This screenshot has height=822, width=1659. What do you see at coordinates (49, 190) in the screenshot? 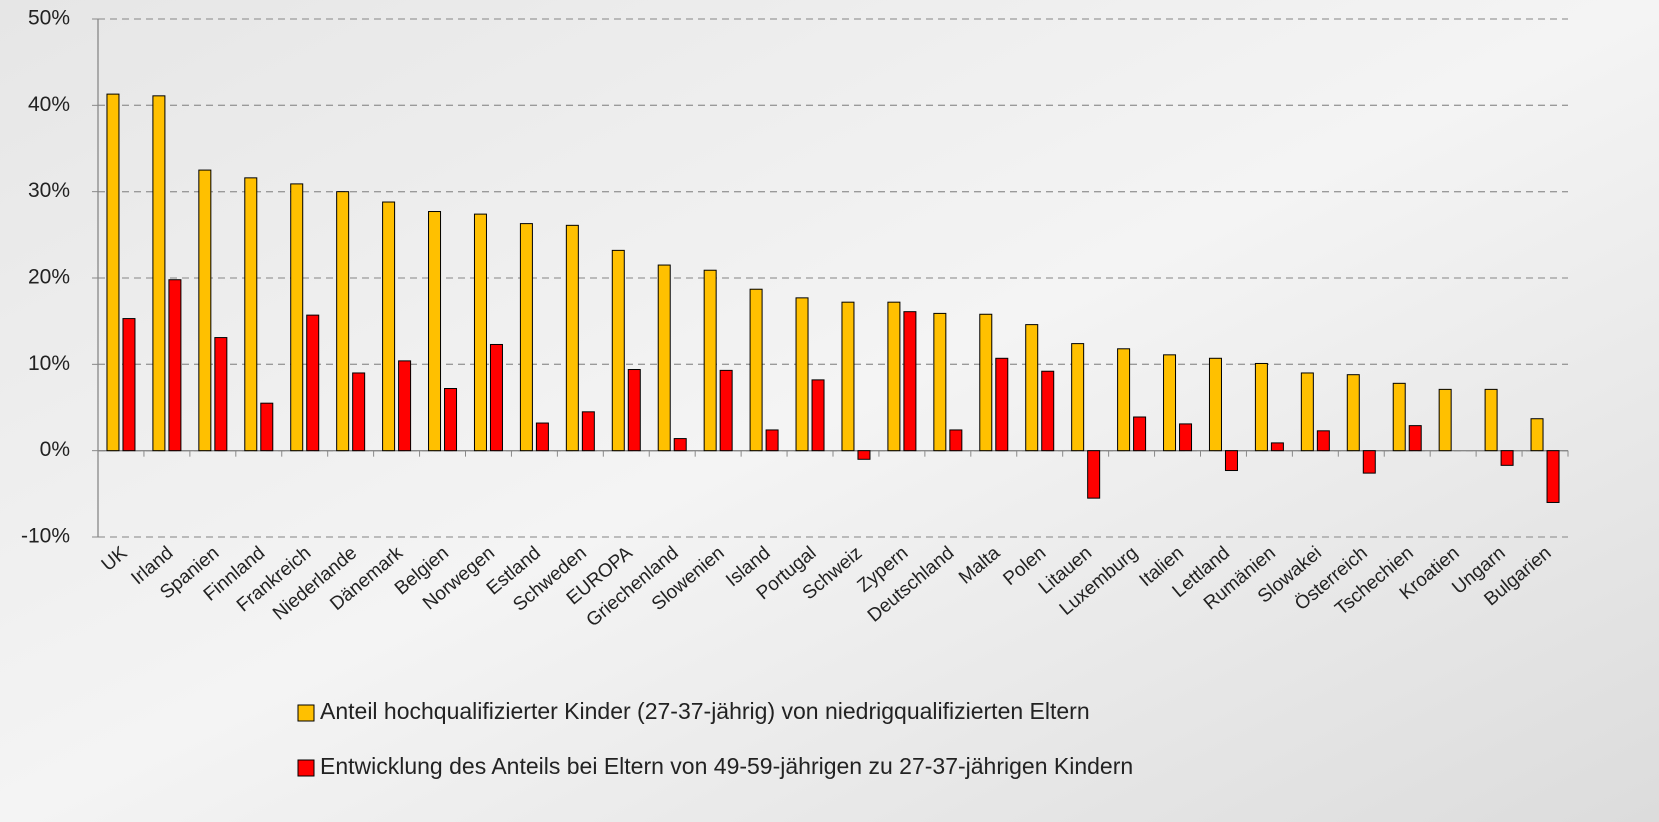
I see `y-tick-label: 30%` at bounding box center [49, 190].